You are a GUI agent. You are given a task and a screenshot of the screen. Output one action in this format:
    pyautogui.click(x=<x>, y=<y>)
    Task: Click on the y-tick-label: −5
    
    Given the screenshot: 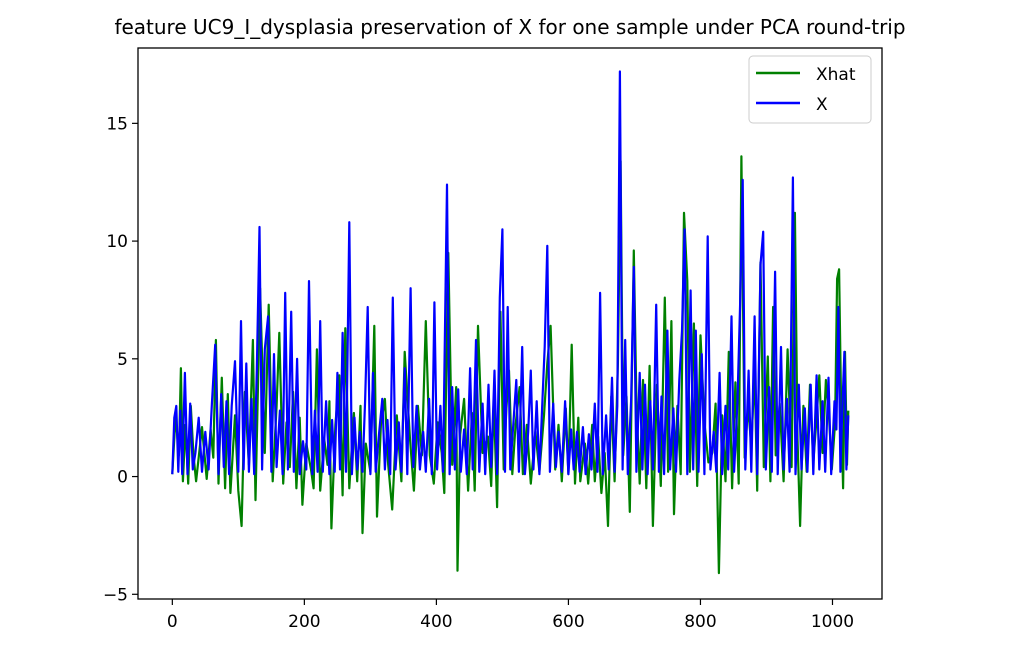 What is the action you would take?
    pyautogui.click(x=115, y=595)
    